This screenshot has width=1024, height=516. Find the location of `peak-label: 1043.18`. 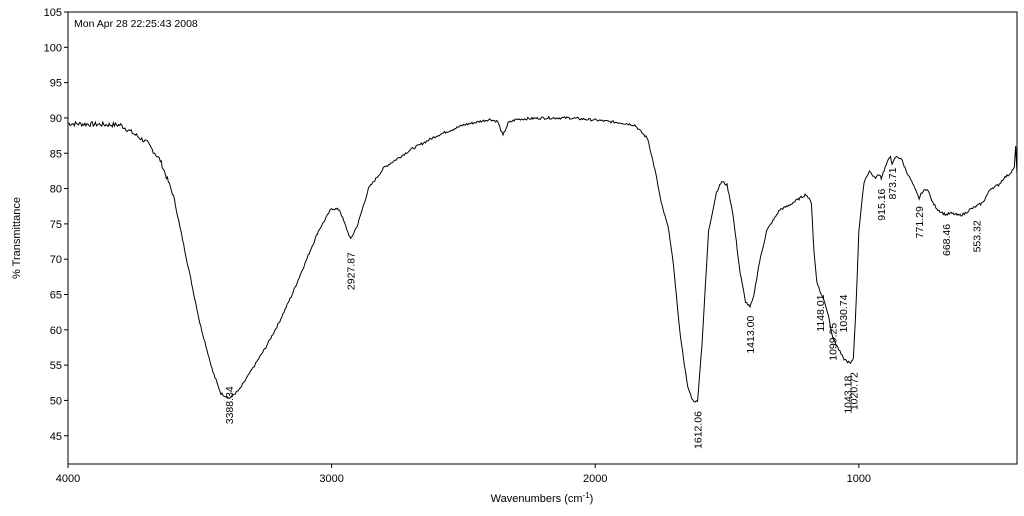

peak-label: 1043.18 is located at coordinates (849, 395).